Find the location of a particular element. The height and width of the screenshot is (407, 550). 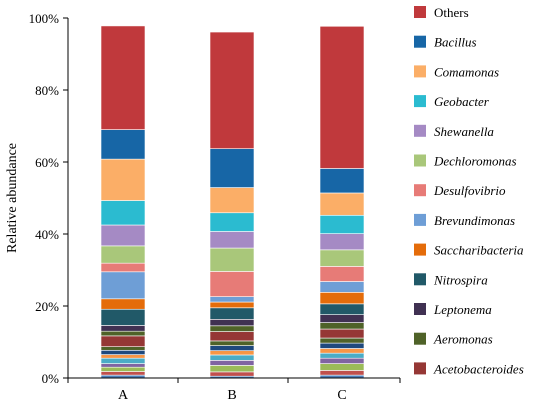

legend-label: Geobacter is located at coordinates (462, 101).